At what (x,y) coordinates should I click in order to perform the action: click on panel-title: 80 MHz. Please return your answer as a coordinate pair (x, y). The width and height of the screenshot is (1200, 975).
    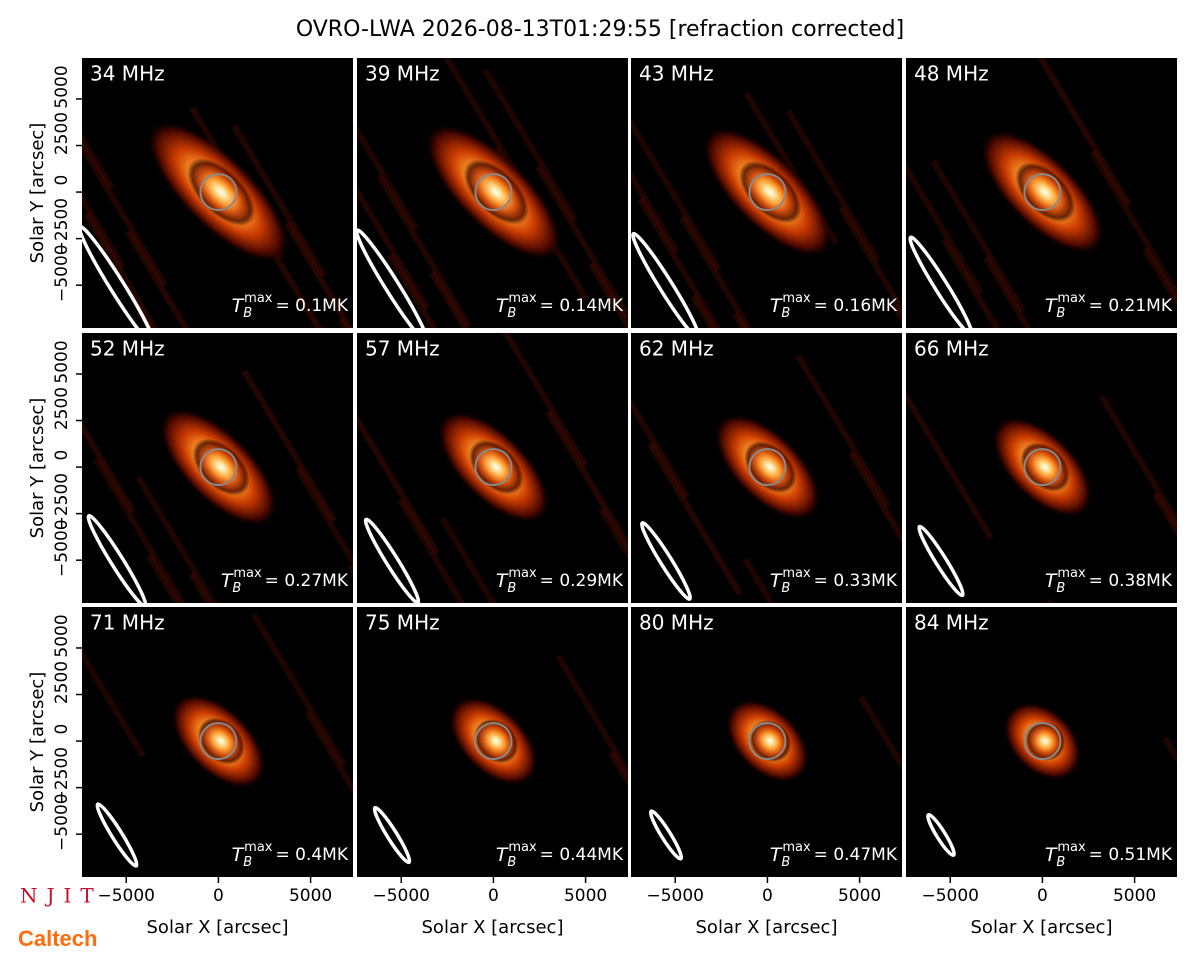
    Looking at the image, I should click on (676, 623).